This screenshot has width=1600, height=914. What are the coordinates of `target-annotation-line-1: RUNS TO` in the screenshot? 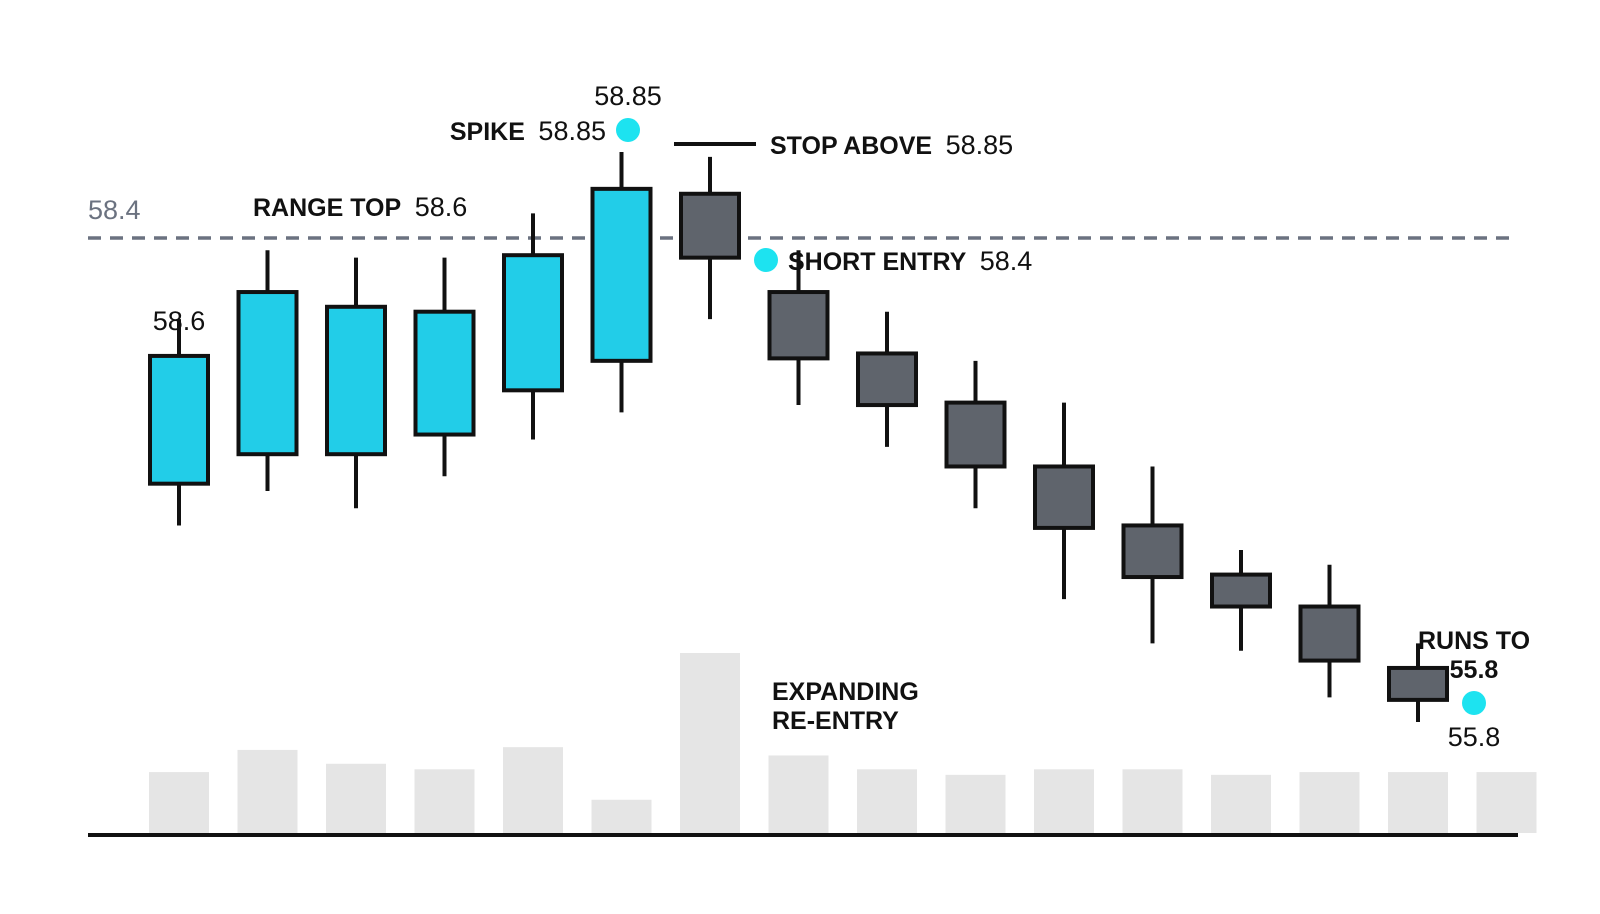 It's located at (1474, 641).